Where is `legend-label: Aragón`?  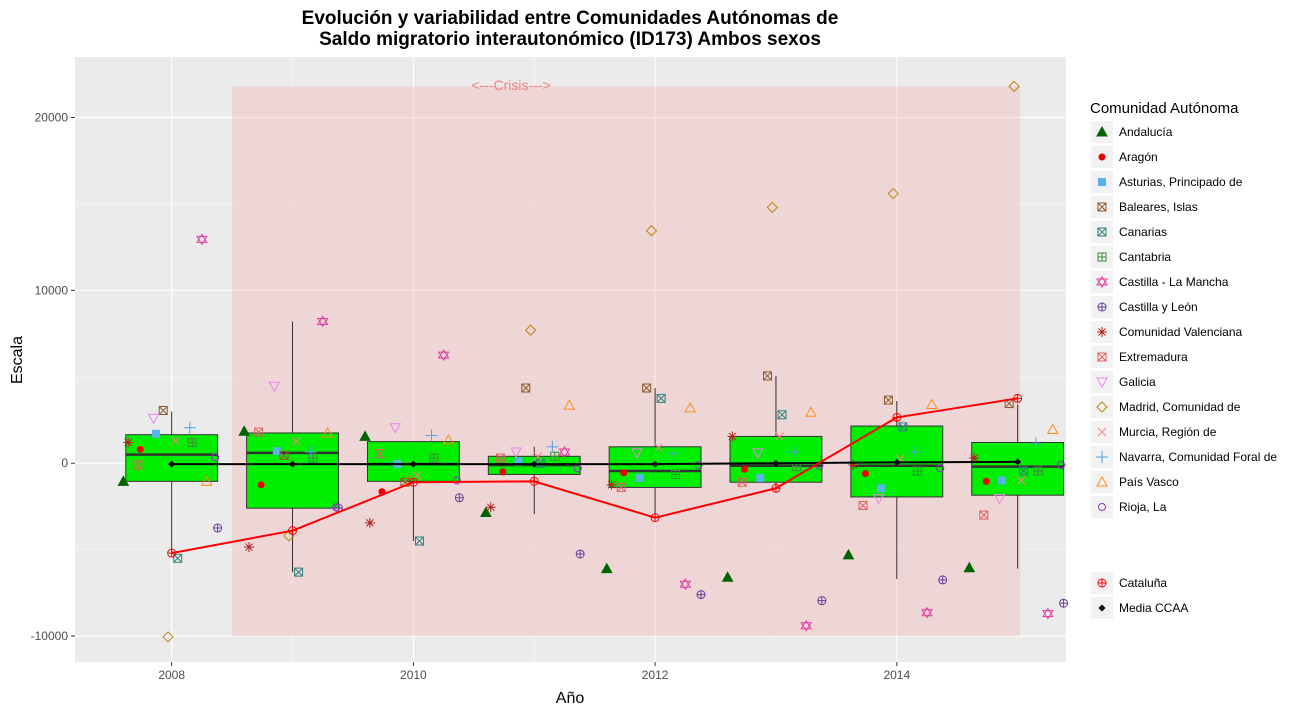 legend-label: Aragón is located at coordinates (1138, 157).